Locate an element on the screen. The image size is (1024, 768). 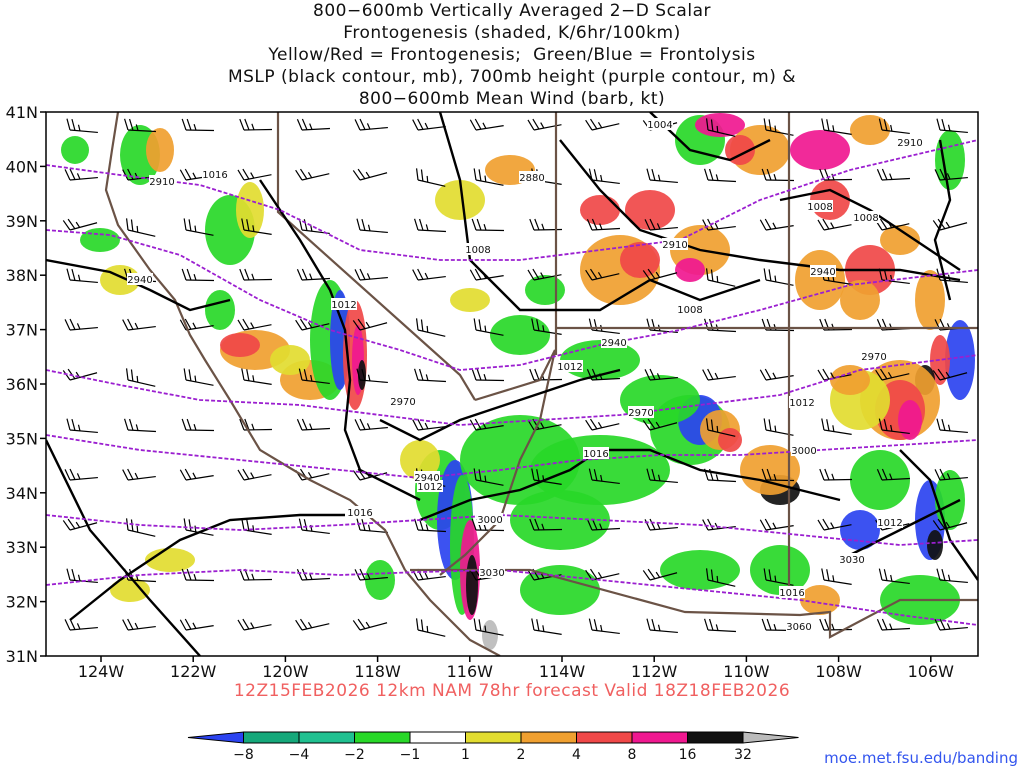
source-url: moe.met.fsu.edu/banding is located at coordinates (921, 758).